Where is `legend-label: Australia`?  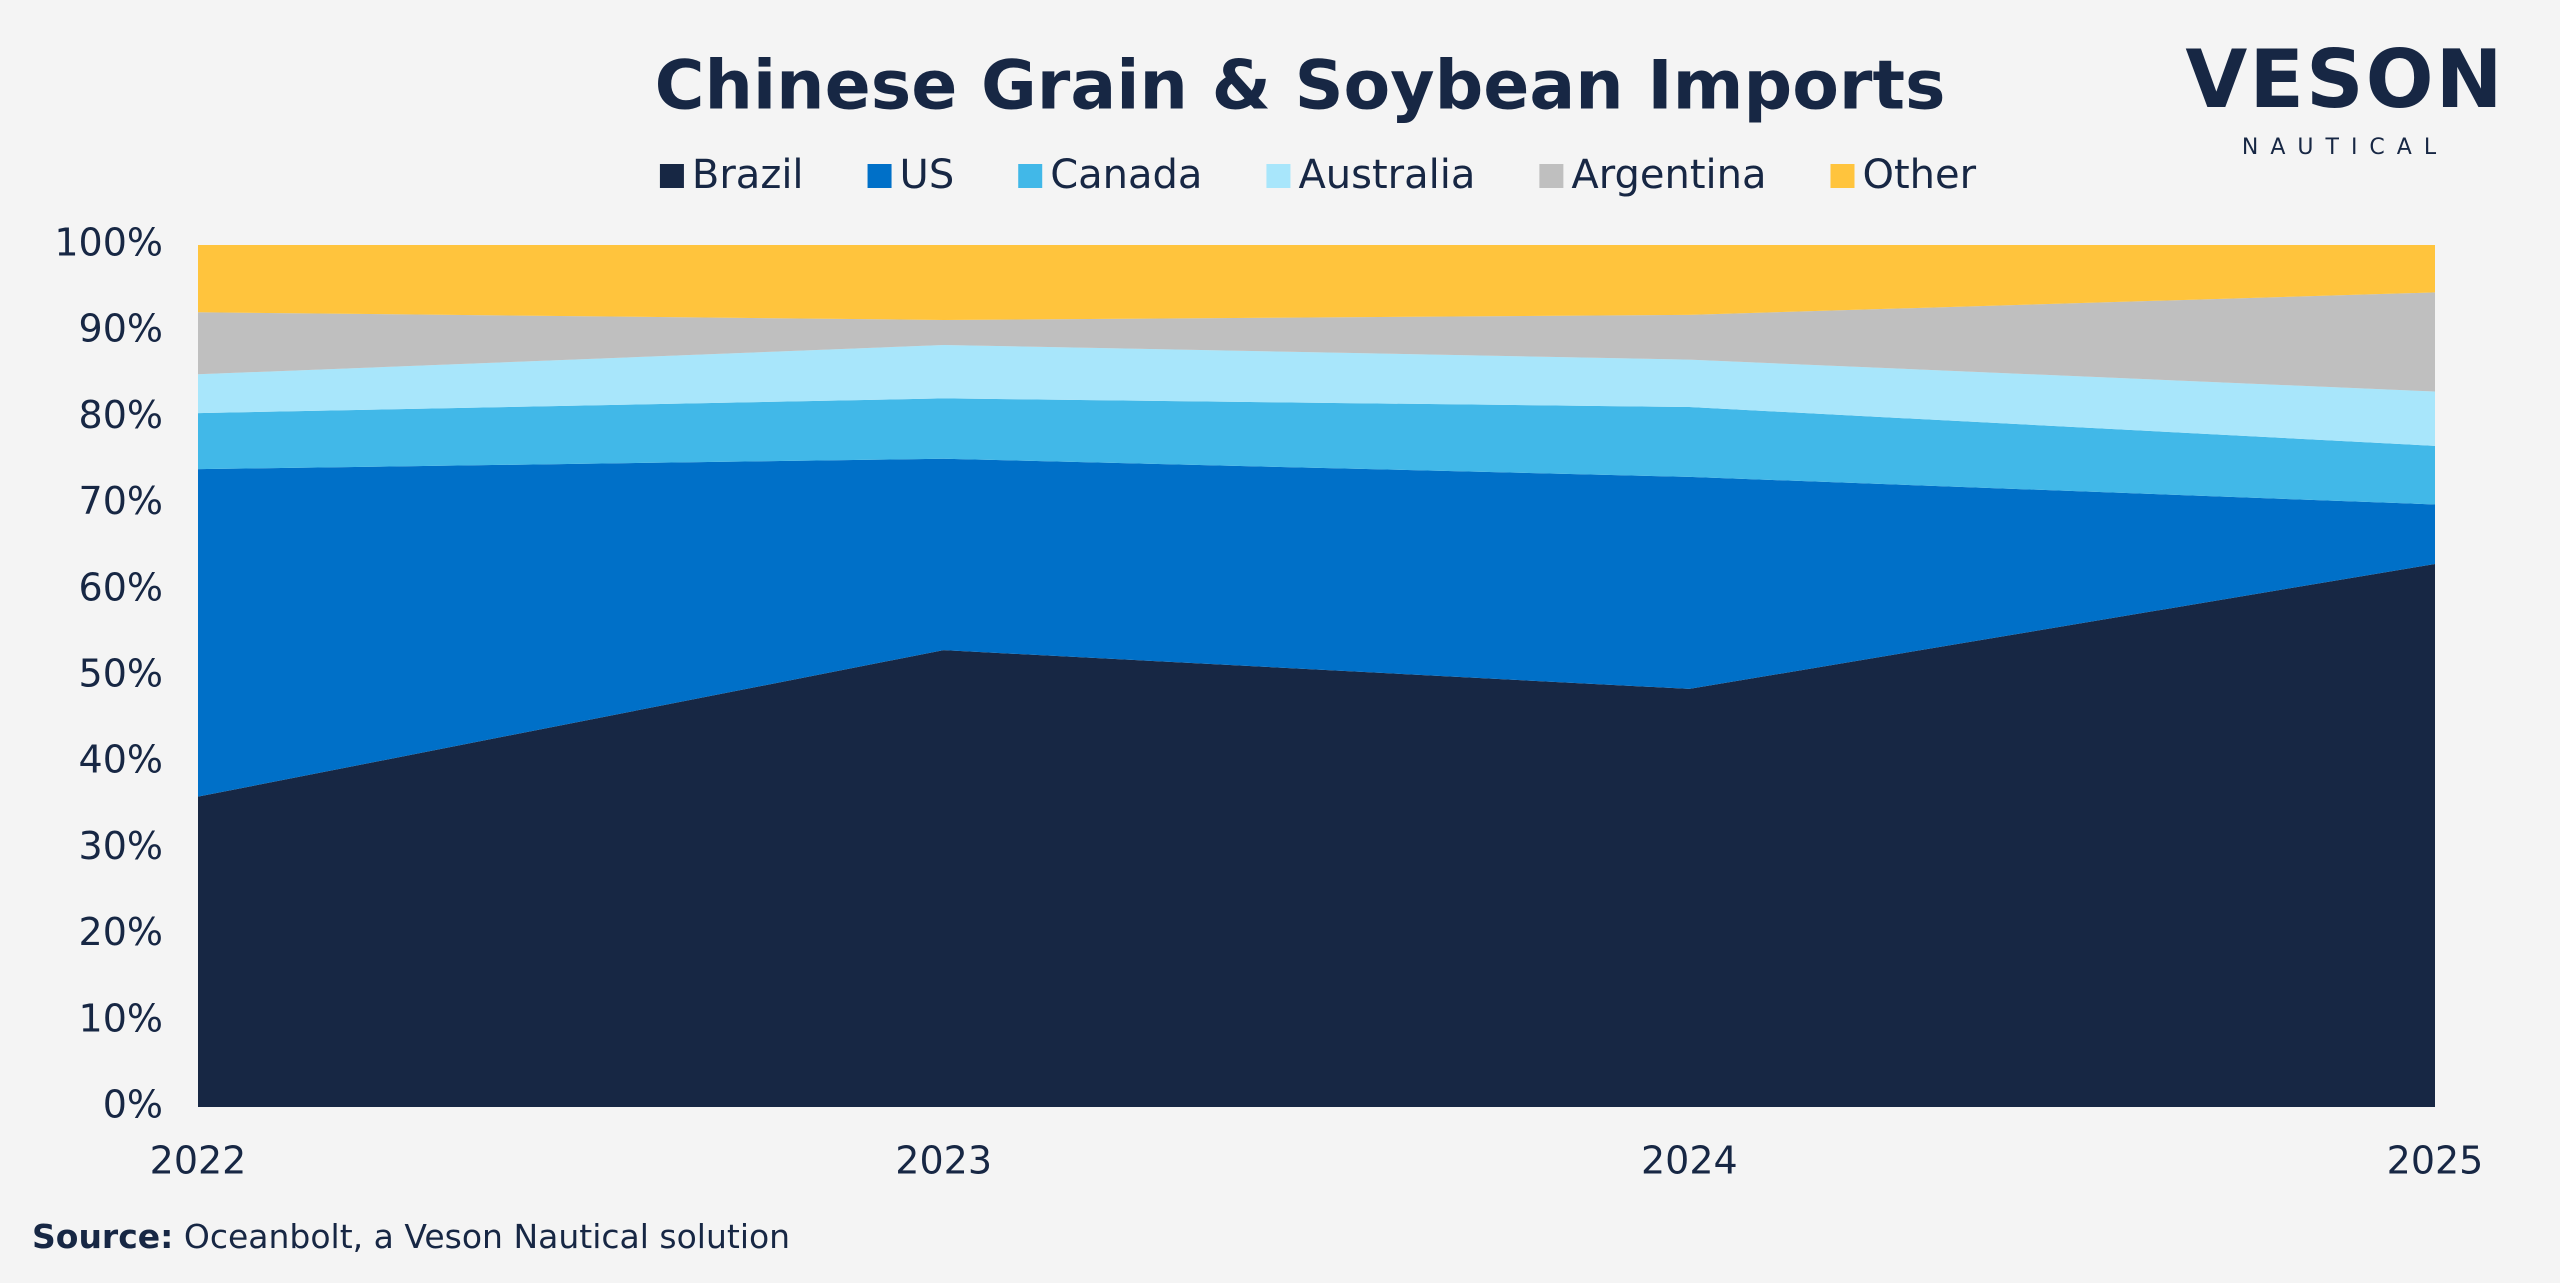
legend-label: Australia is located at coordinates (1386, 175).